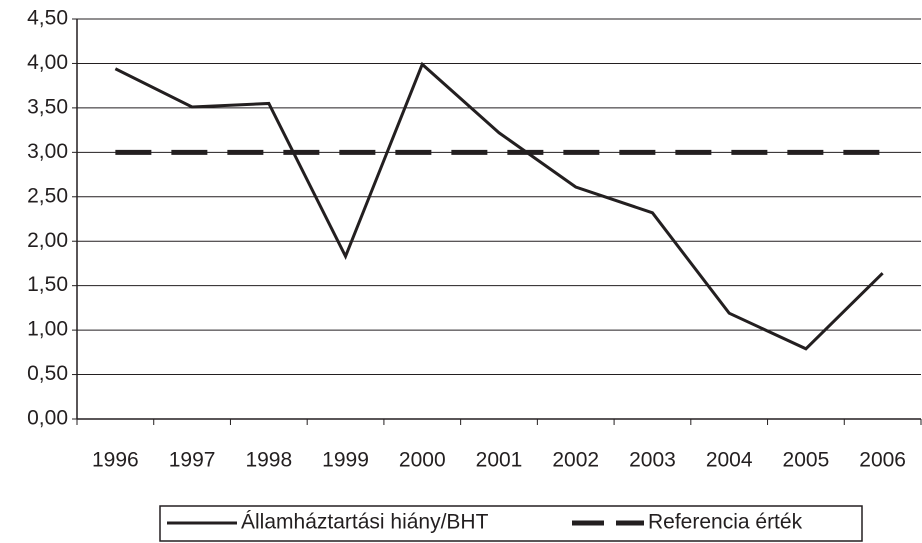 This screenshot has width=922, height=543. What do you see at coordinates (47, 18) in the screenshot?
I see `y-tick-label: 4,50` at bounding box center [47, 18].